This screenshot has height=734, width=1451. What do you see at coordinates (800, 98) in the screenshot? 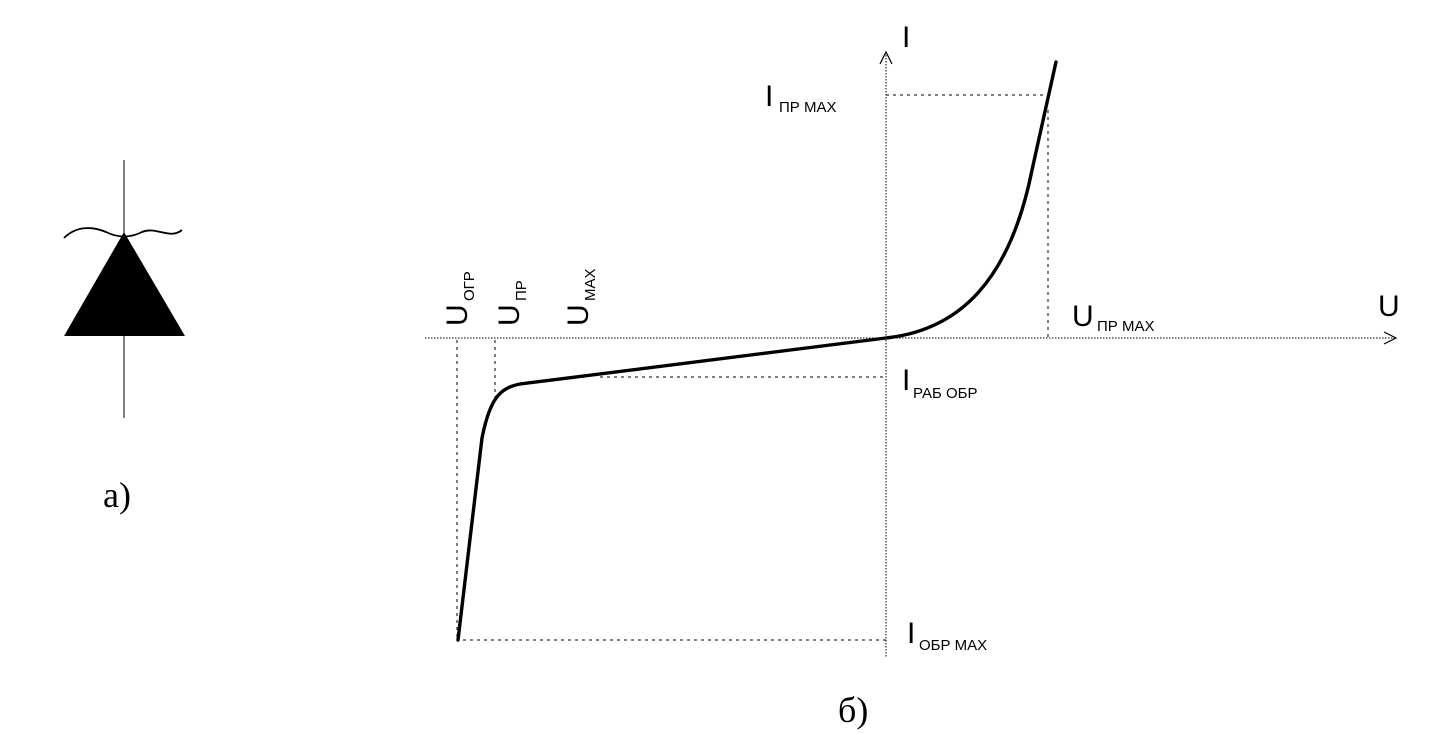
I see `label-i-pr-max: I ПР МАХ` at bounding box center [800, 98].